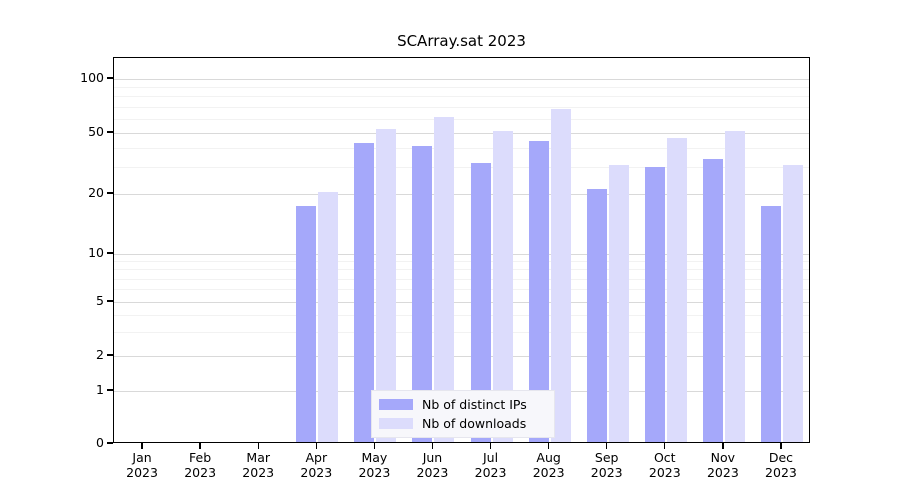 This screenshot has width=900, height=500. I want to click on x-axis-tick-label-month: Jun, so click(432, 457).